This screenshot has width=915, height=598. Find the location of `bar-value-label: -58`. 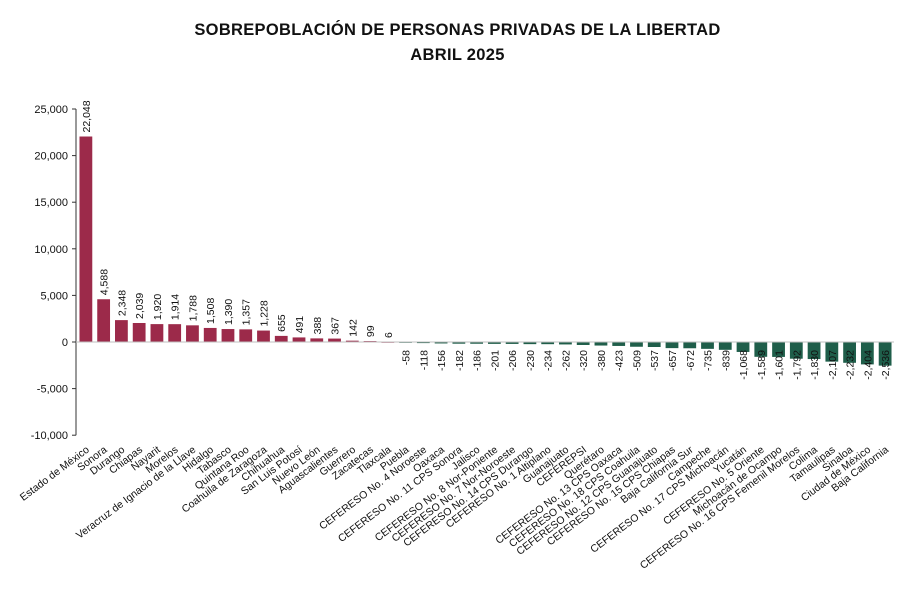

bar-value-label: -58 is located at coordinates (407, 357).